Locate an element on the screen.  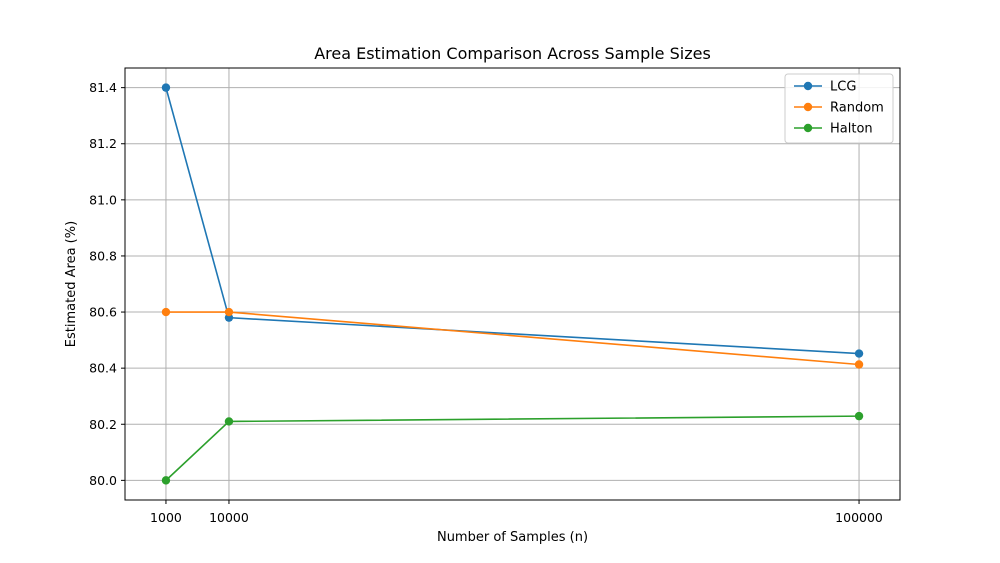
y-axis-label: Estimated Area (%) is located at coordinates (71, 284).